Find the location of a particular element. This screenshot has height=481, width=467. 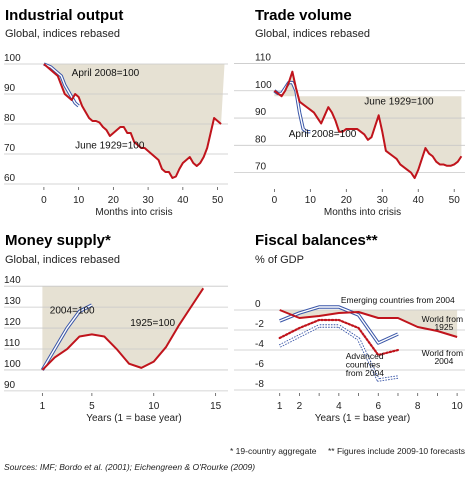

y-tick-label: -8 is located at coordinates (259, 384).